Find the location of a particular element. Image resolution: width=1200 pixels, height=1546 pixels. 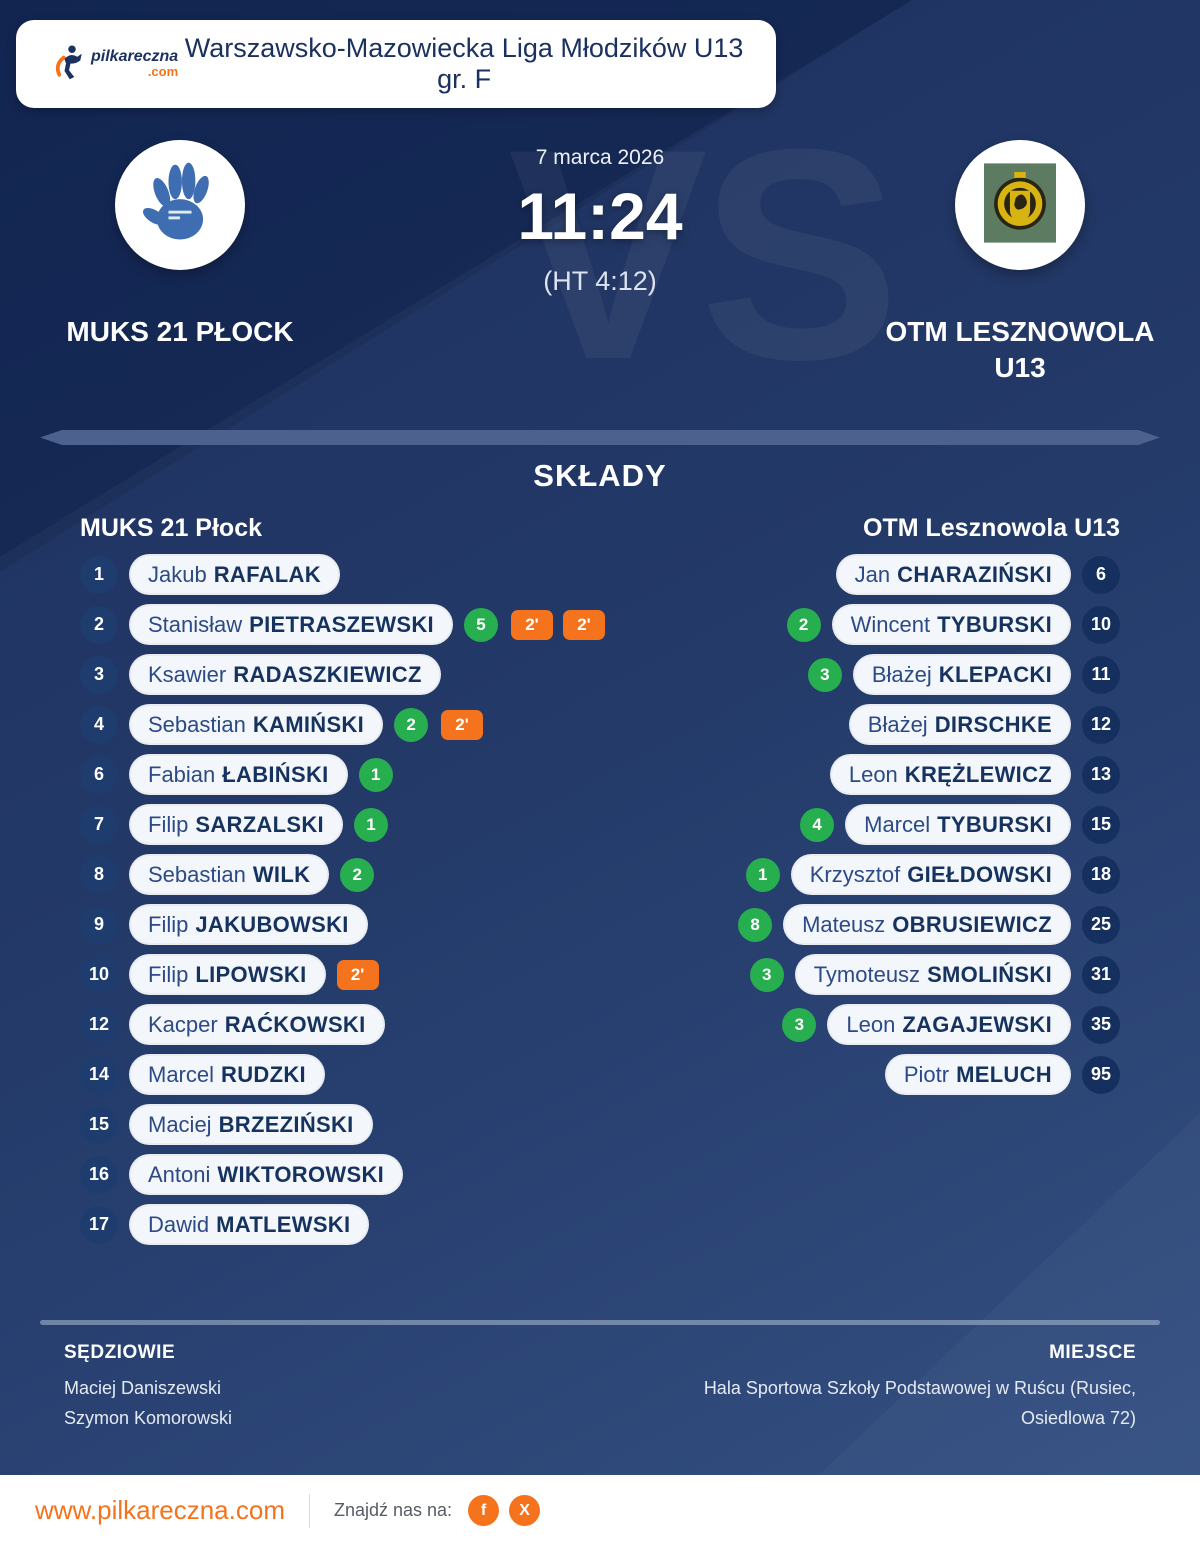

player-first-name: Piotr is located at coordinates (926, 1074).